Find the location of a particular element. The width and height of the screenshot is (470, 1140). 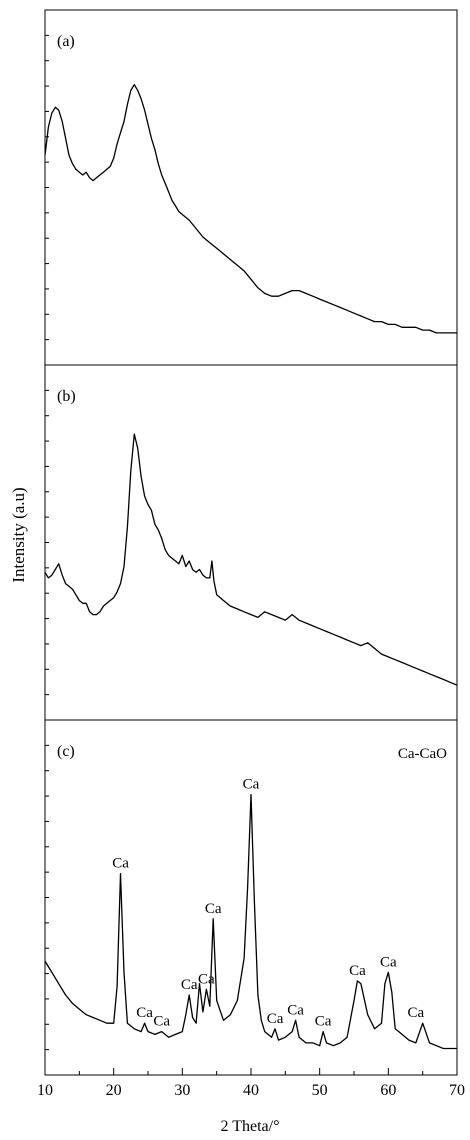

panel-label: (a) is located at coordinates (66, 41).